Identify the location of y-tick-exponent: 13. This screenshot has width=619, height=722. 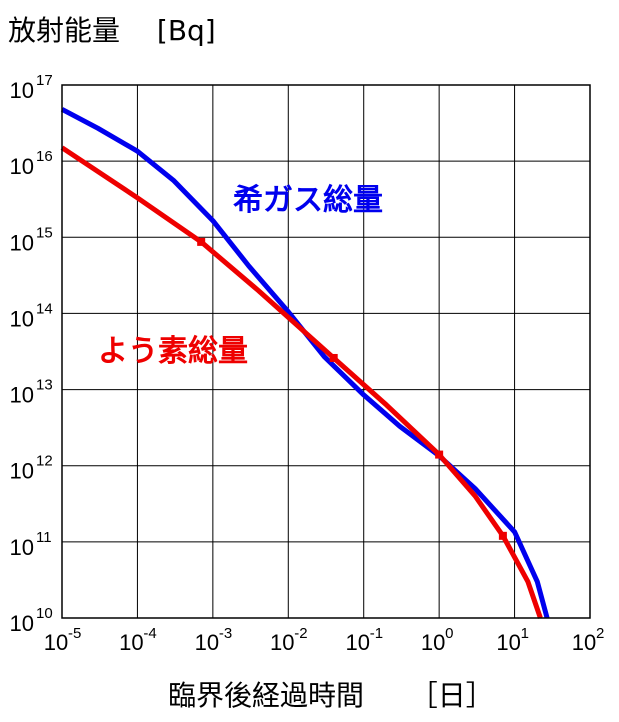
(44, 385).